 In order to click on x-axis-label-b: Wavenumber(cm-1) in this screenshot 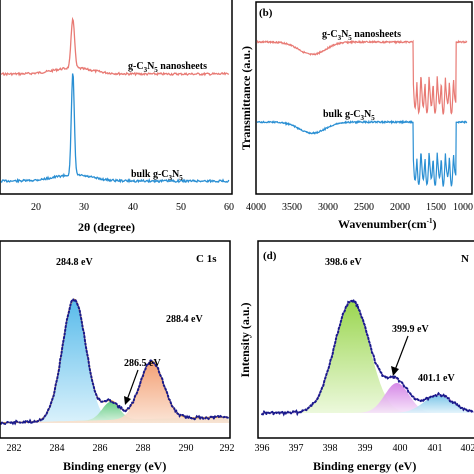, I will do `click(387, 224)`.